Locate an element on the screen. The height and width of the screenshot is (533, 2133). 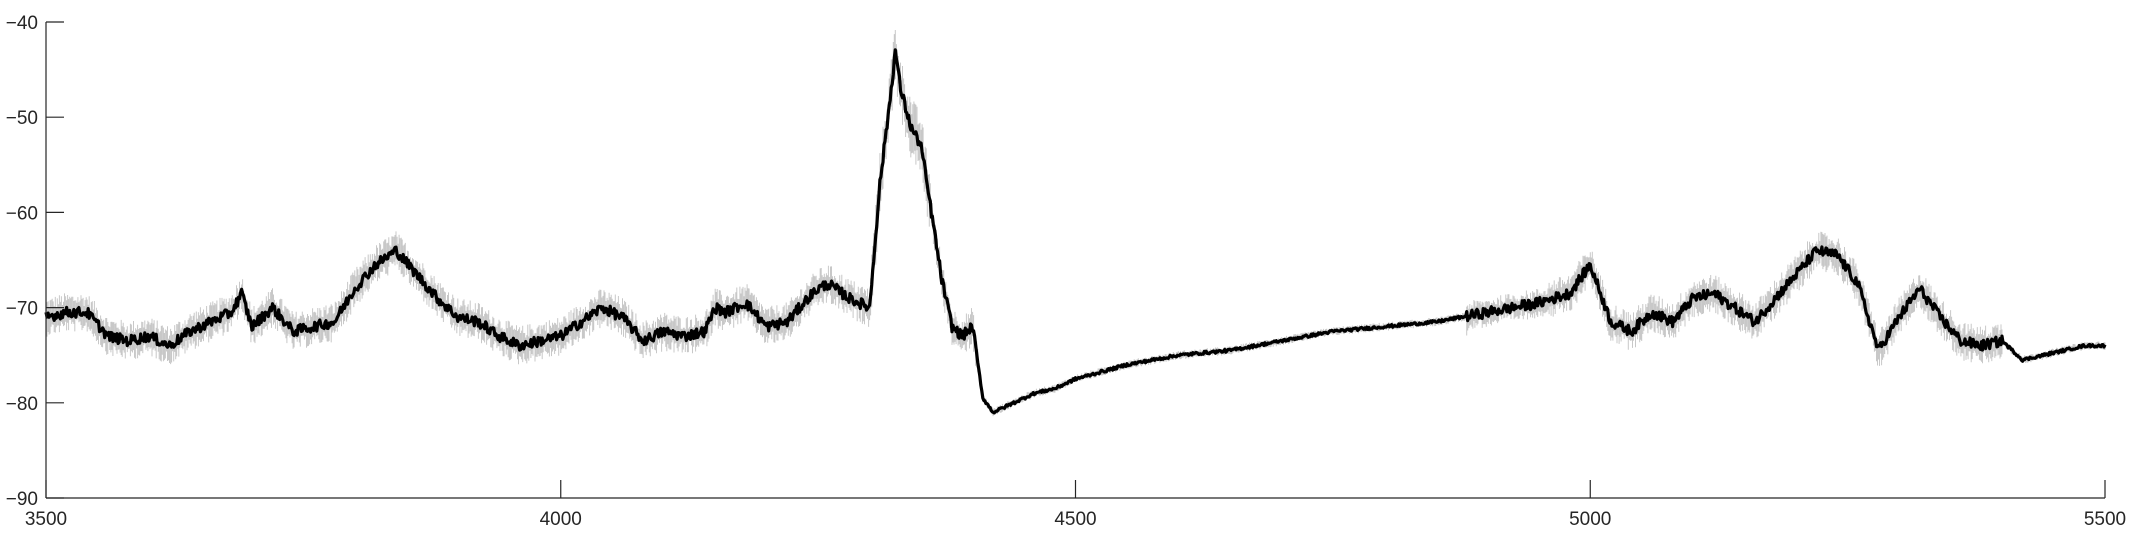
y-axis-ticks: −40 −50 −60 −70 −80 −90 is located at coordinates (35, 261).